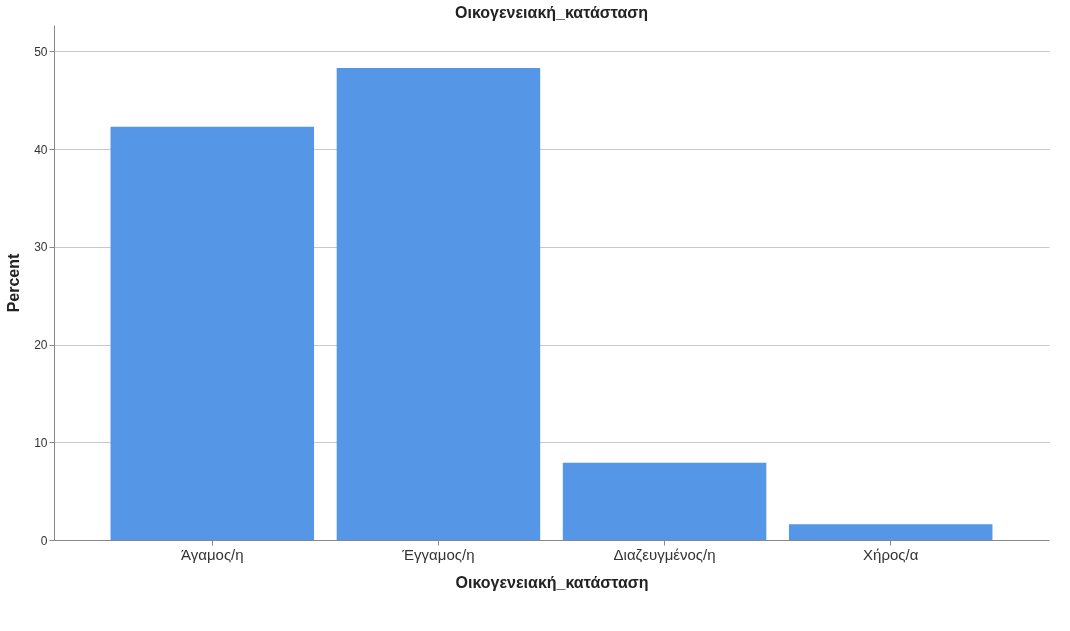 This screenshot has height=631, width=1070. Describe the element at coordinates (41, 149) in the screenshot. I see `y-tick-label: 40` at that location.